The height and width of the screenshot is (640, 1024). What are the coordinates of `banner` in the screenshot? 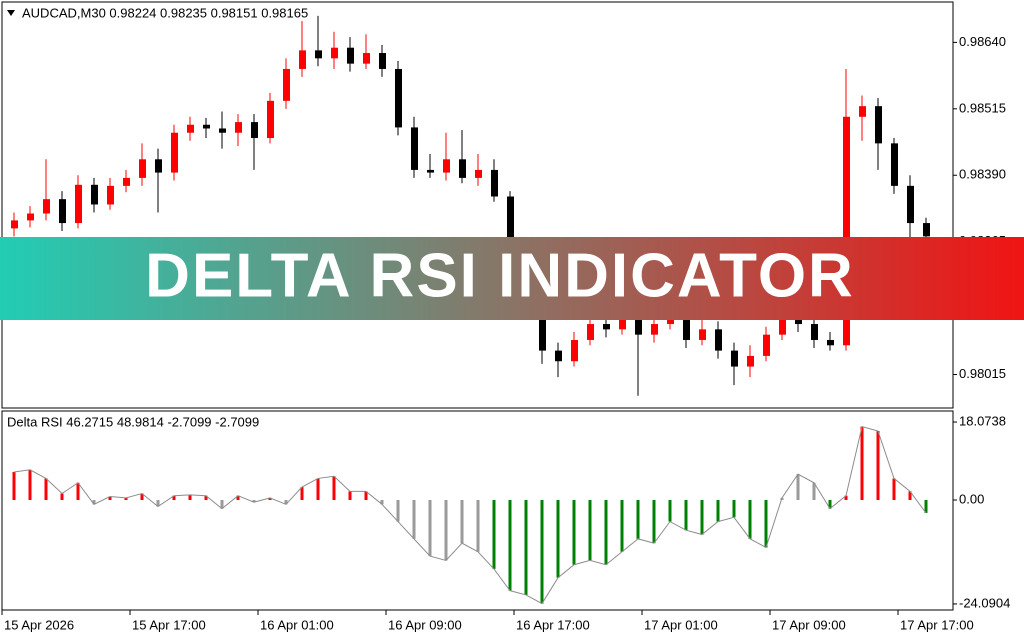 It's located at (512, 278).